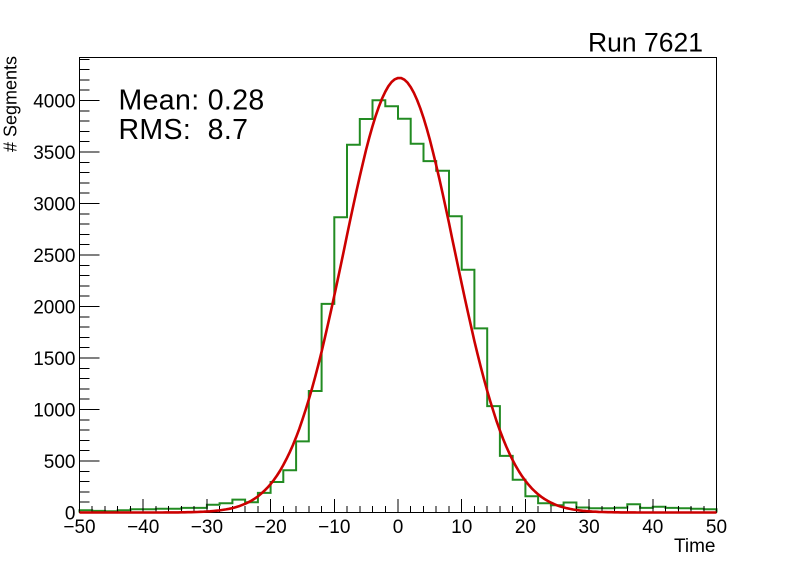 The image size is (796, 572). Describe the element at coordinates (143, 527) in the screenshot. I see `svg-text: −40` at that location.